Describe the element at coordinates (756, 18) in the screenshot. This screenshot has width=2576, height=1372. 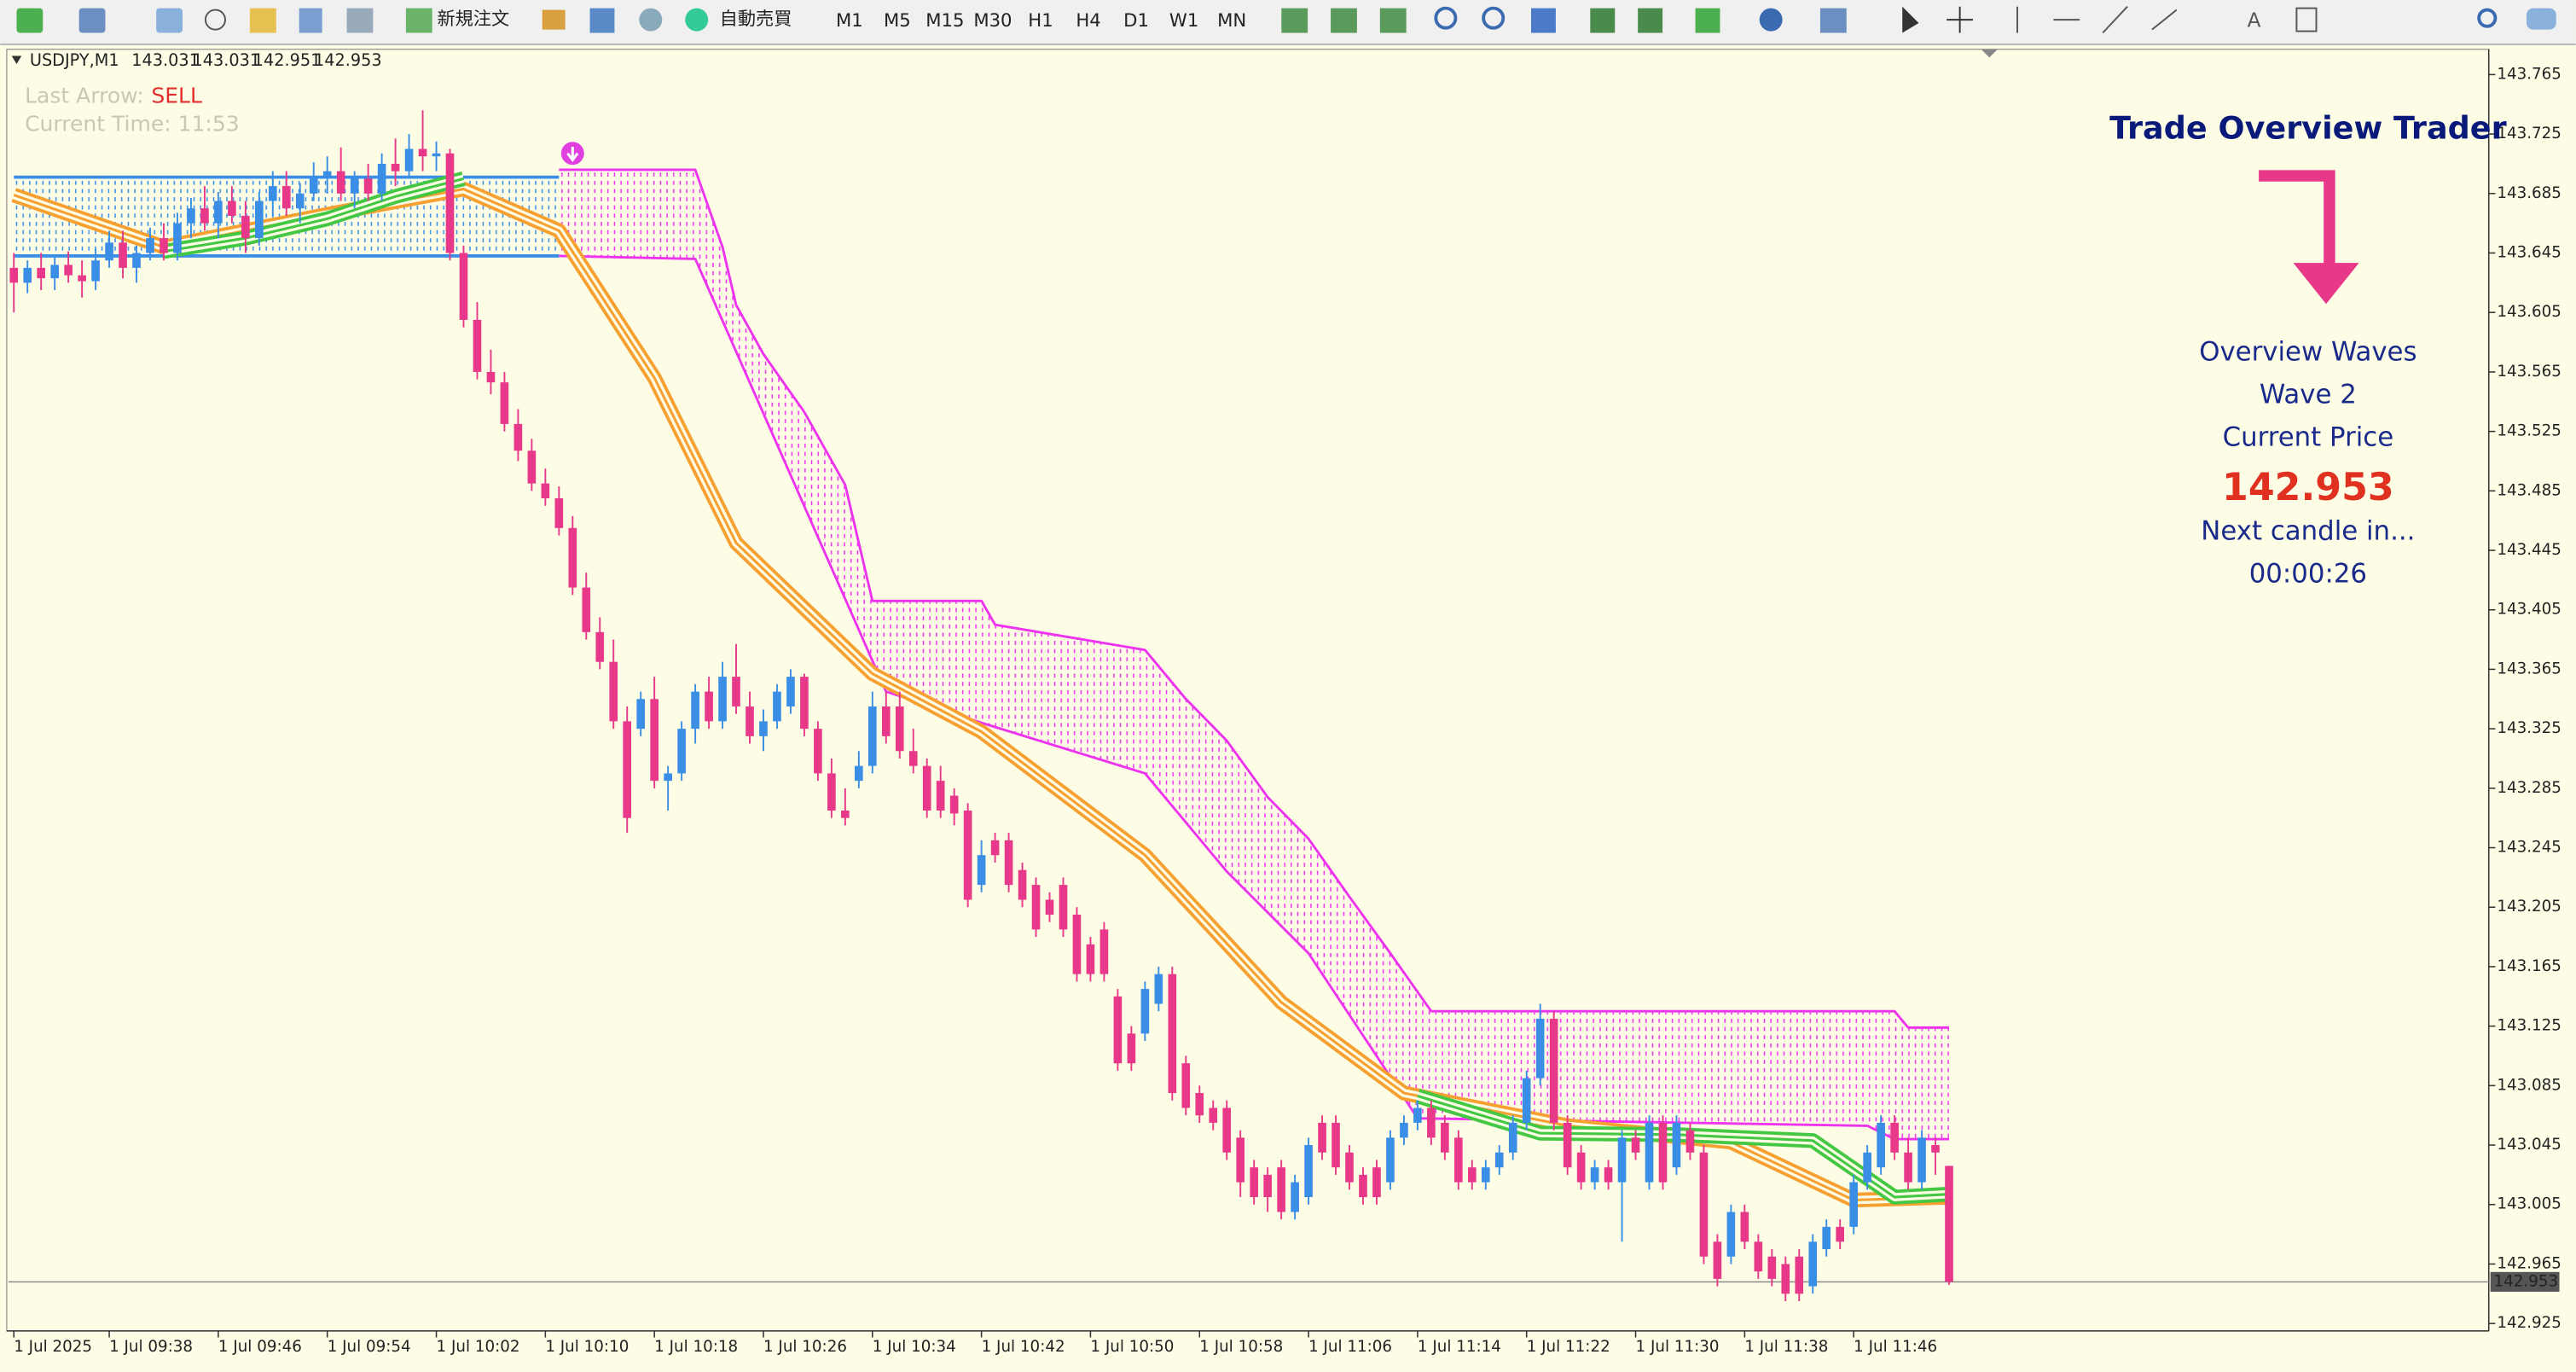
I see `toolbar-button: 自動売買` at that location.